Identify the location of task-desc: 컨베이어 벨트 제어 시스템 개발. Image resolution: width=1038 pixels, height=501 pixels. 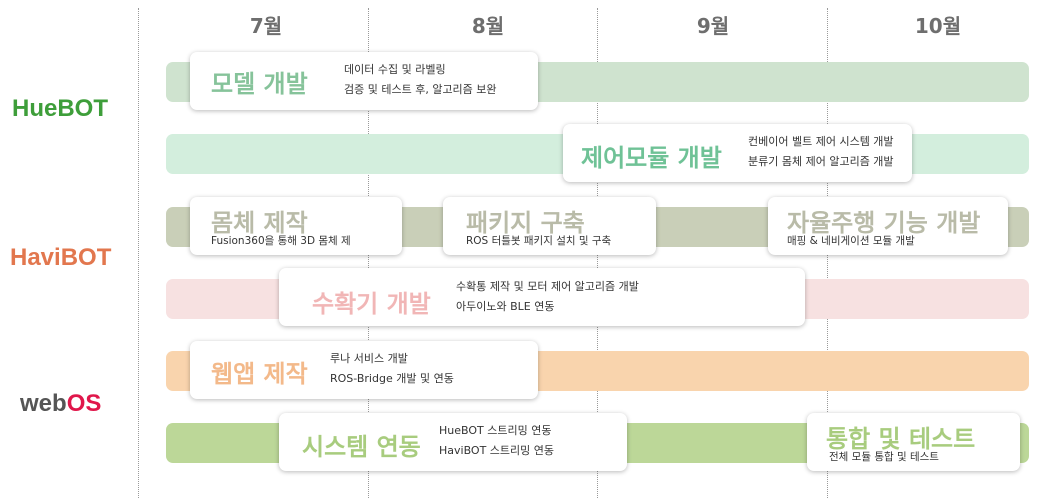
(821, 141).